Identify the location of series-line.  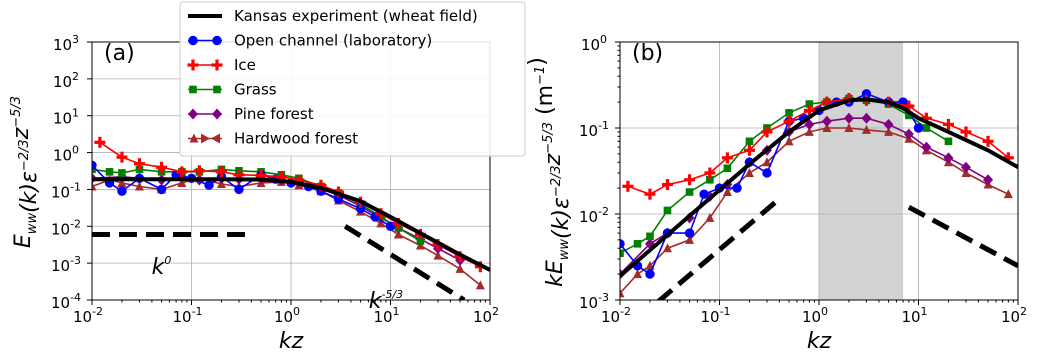
(291, 224).